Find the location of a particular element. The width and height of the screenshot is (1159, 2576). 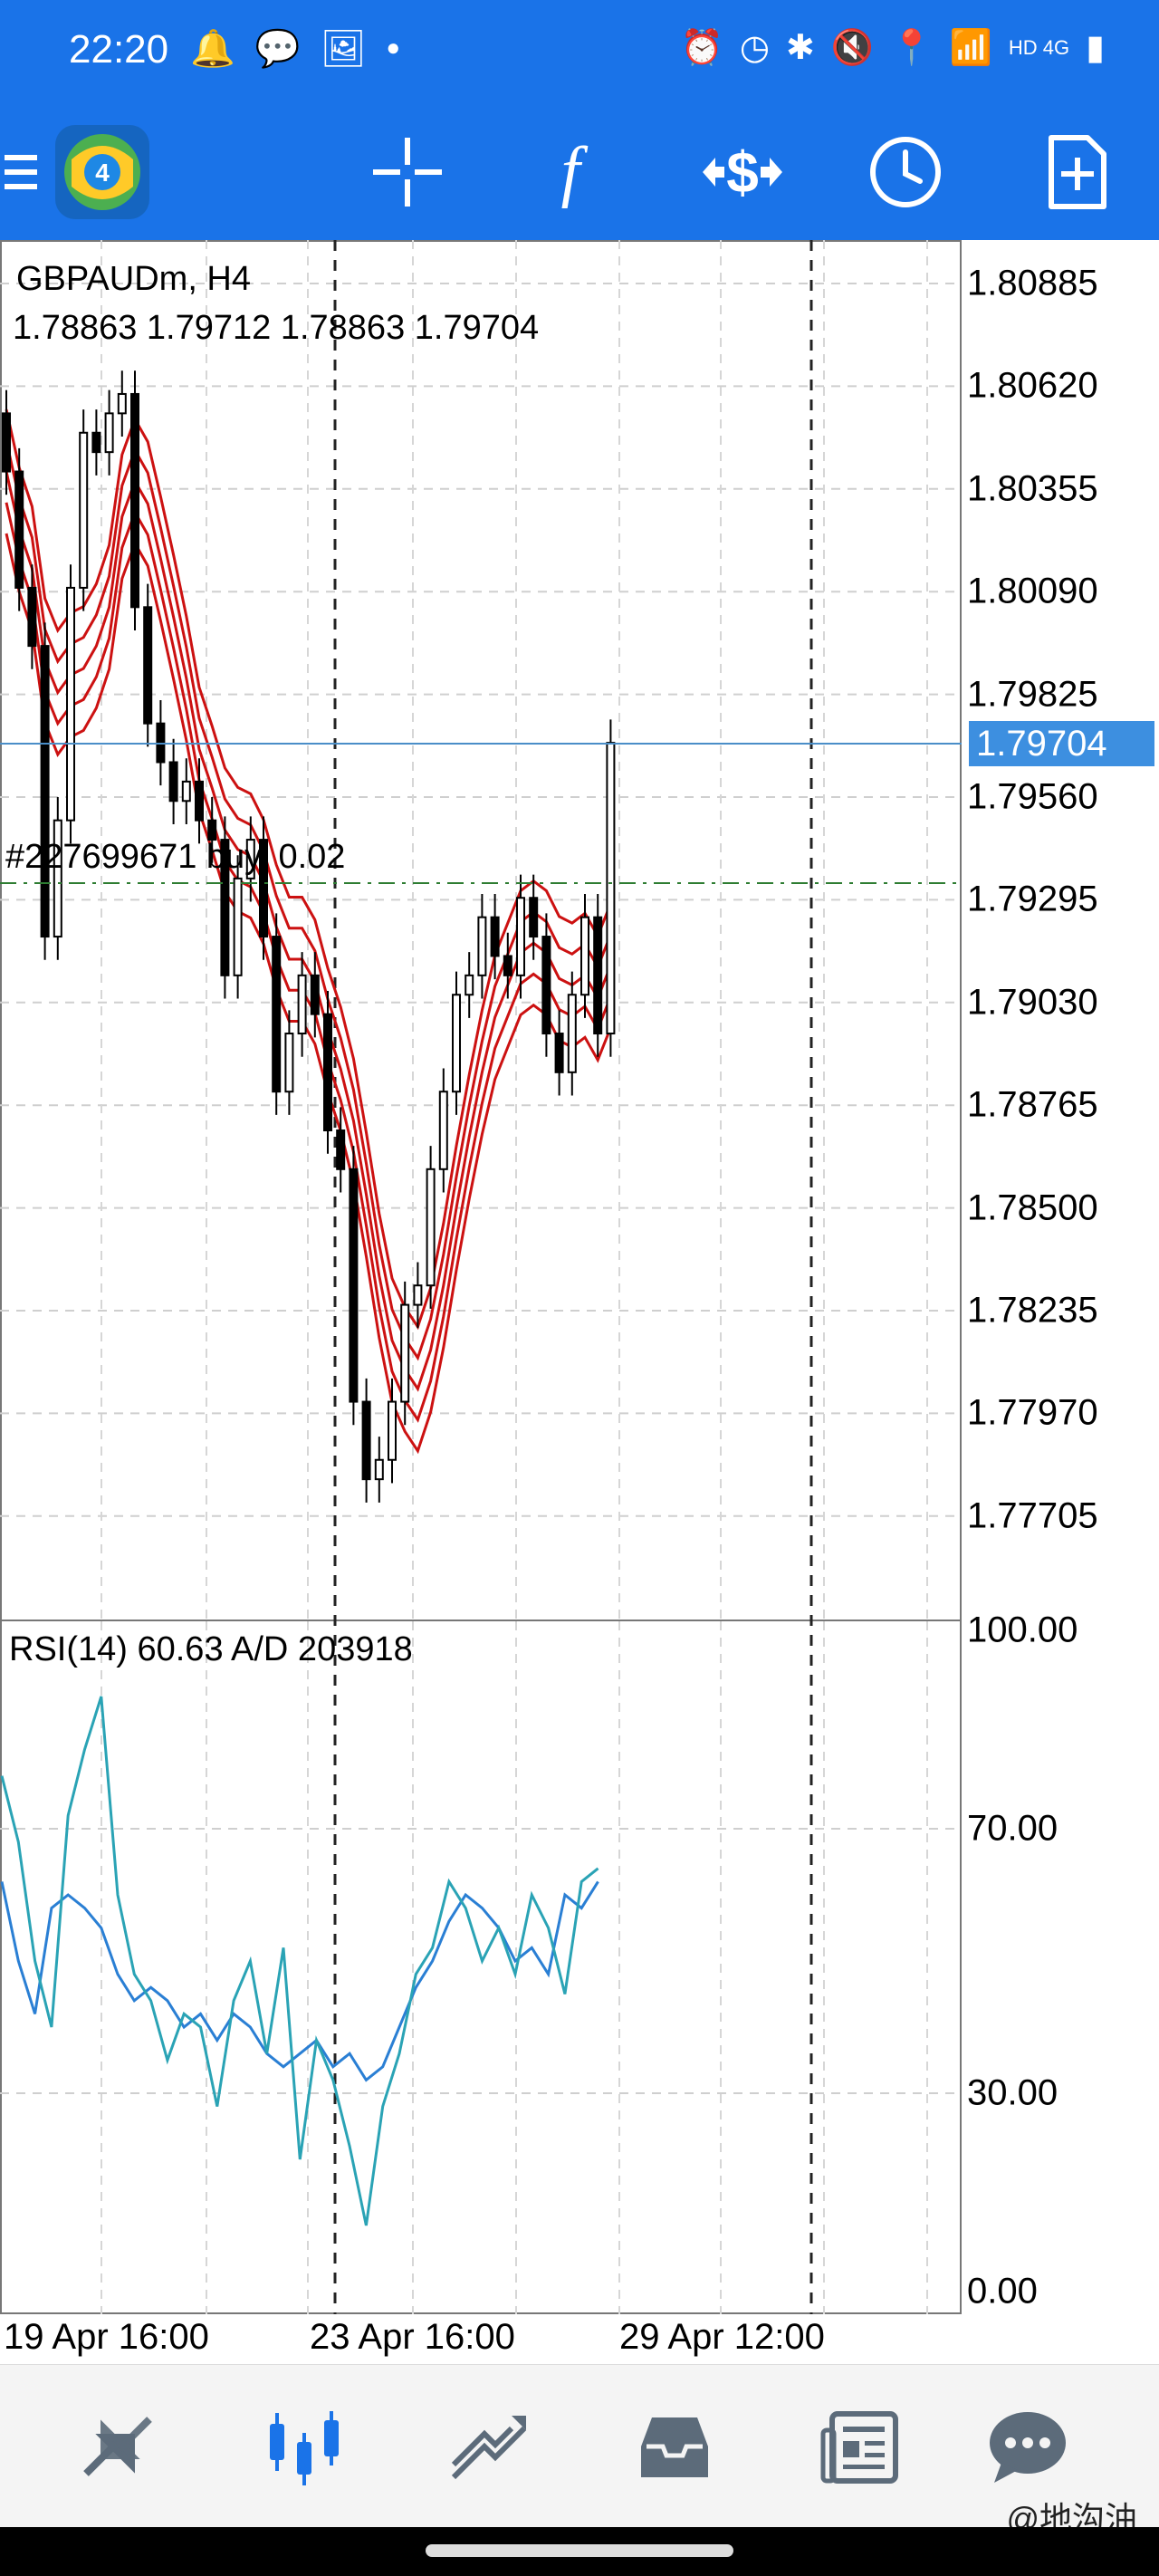

bell-icon: 🔔 is located at coordinates (212, 49).